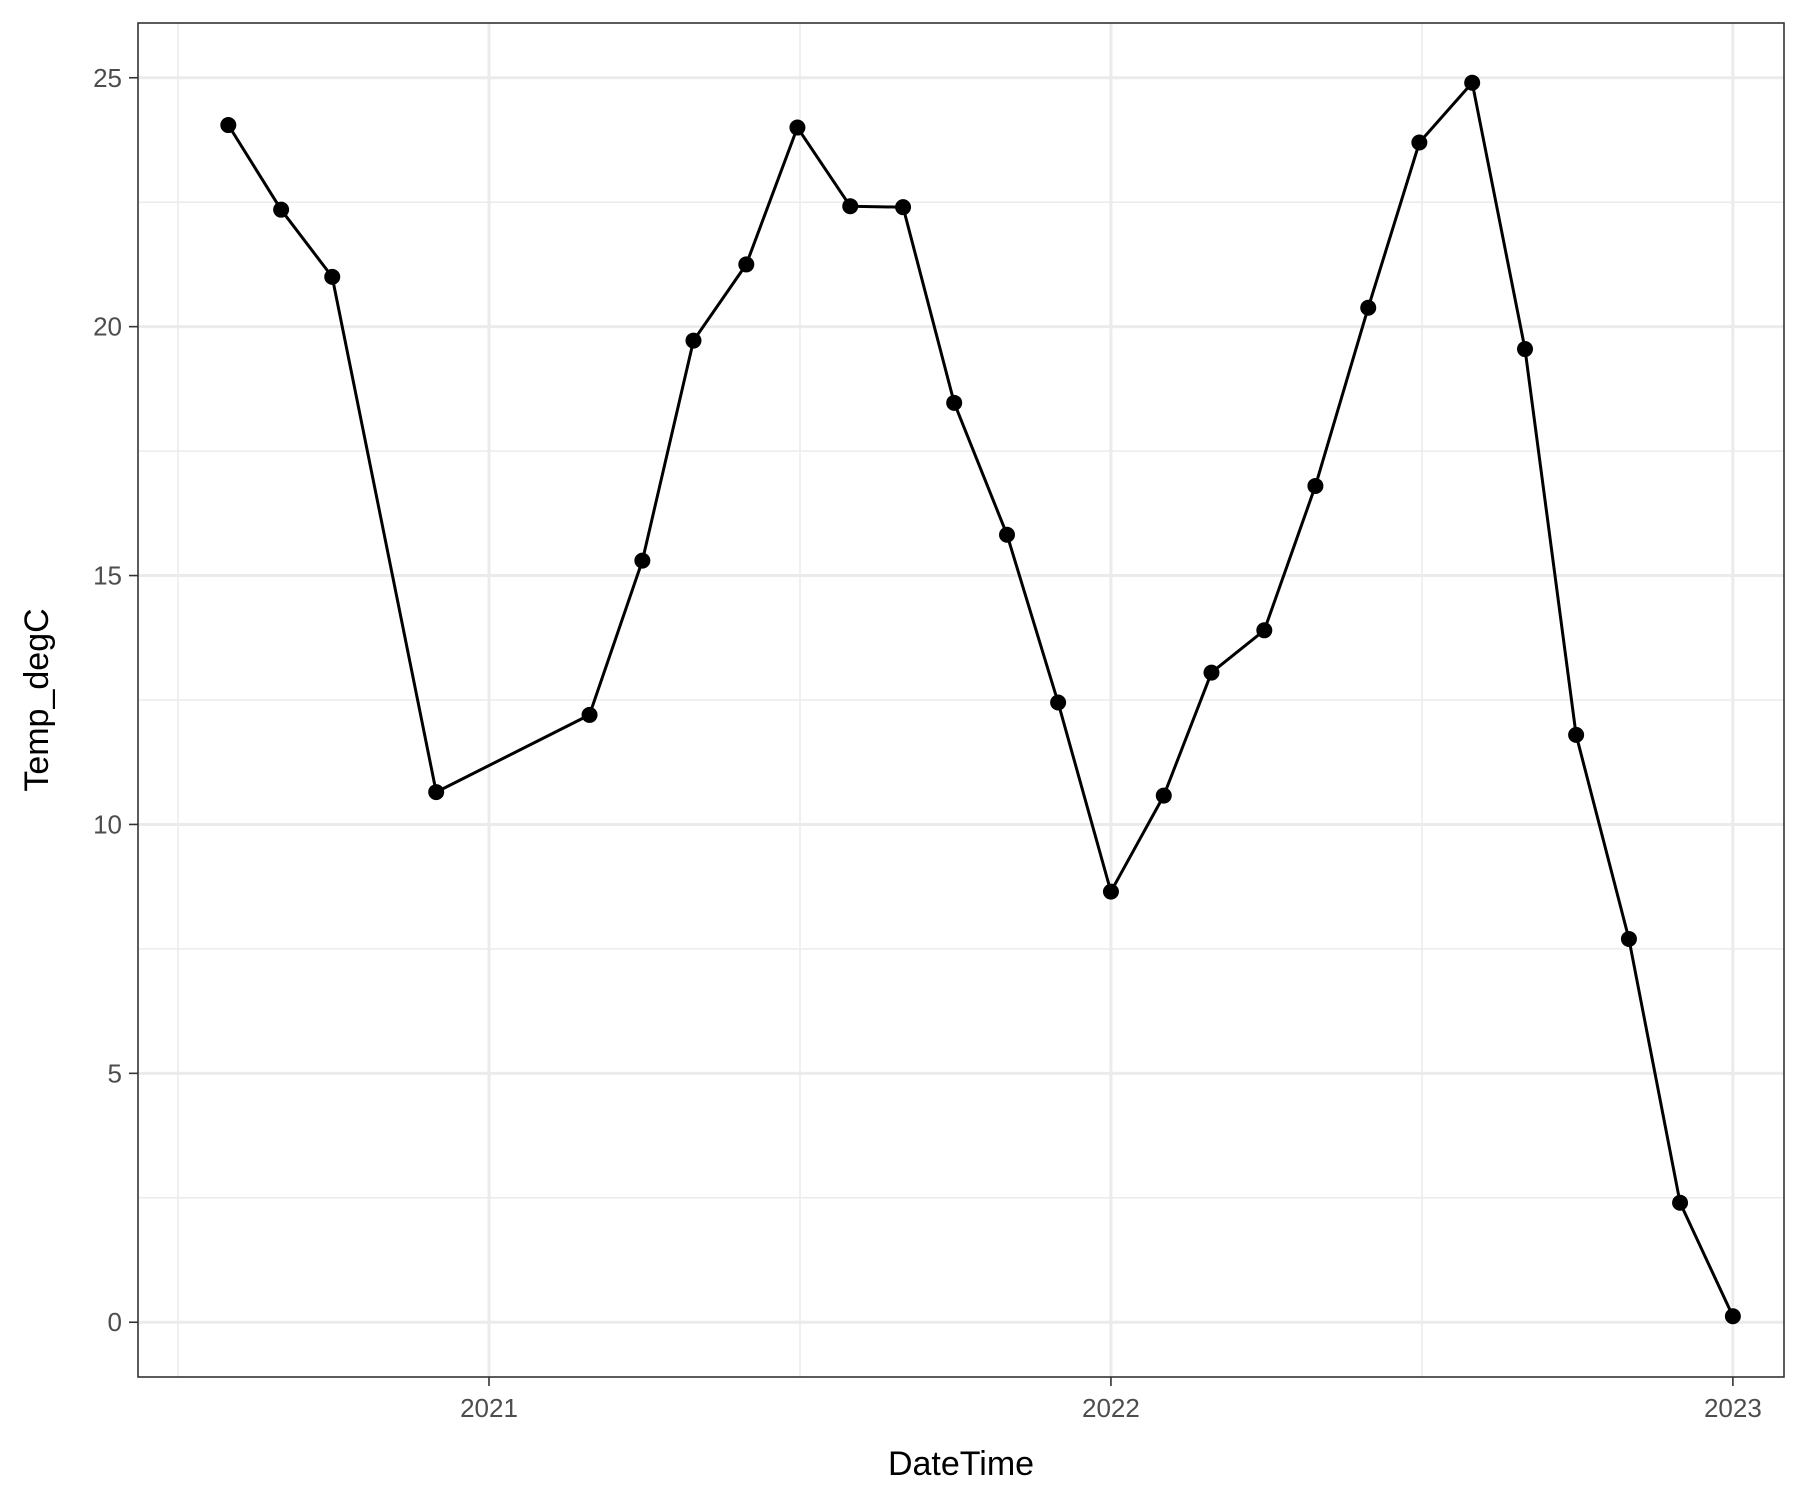 The width and height of the screenshot is (1800, 1500). Describe the element at coordinates (489, 1408) in the screenshot. I see `x-tick-label: 2021` at that location.